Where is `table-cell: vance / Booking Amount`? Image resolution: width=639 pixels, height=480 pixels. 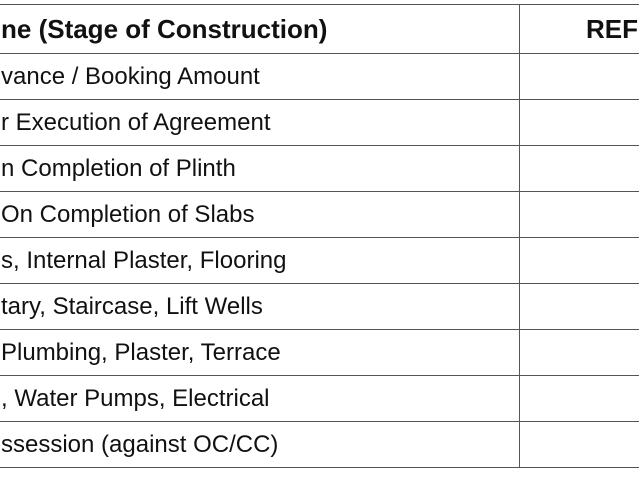
table-cell: vance / Booking Amount is located at coordinates (260, 76).